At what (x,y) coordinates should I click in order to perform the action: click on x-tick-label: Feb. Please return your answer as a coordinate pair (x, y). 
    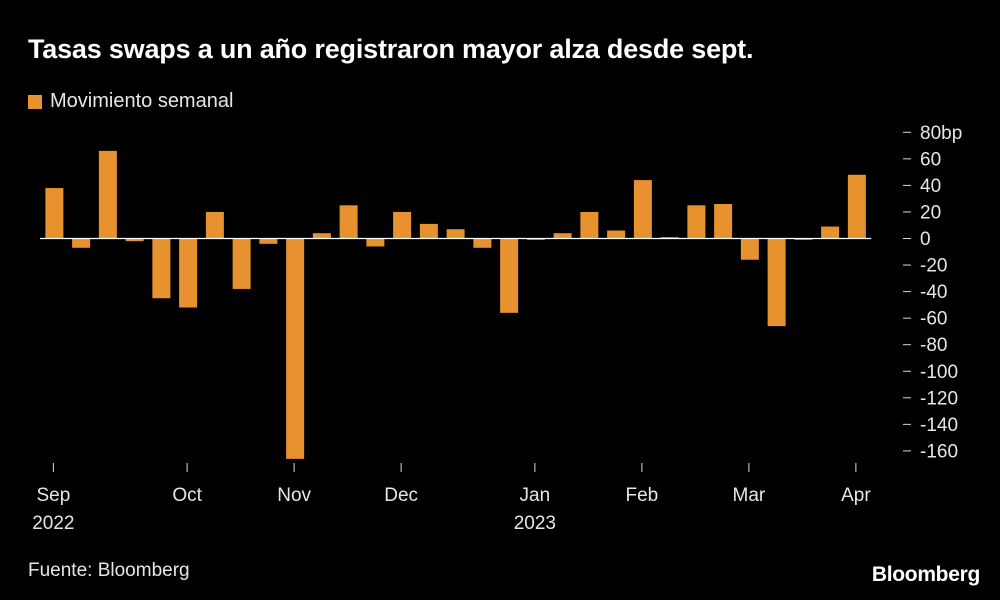
    Looking at the image, I should click on (642, 495).